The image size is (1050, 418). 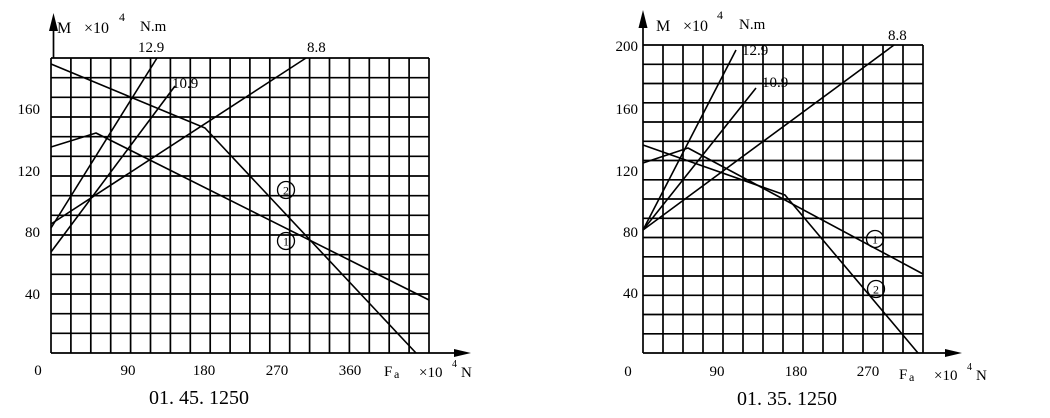 I want to click on y-tick-200: 200, so click(x=627, y=47).